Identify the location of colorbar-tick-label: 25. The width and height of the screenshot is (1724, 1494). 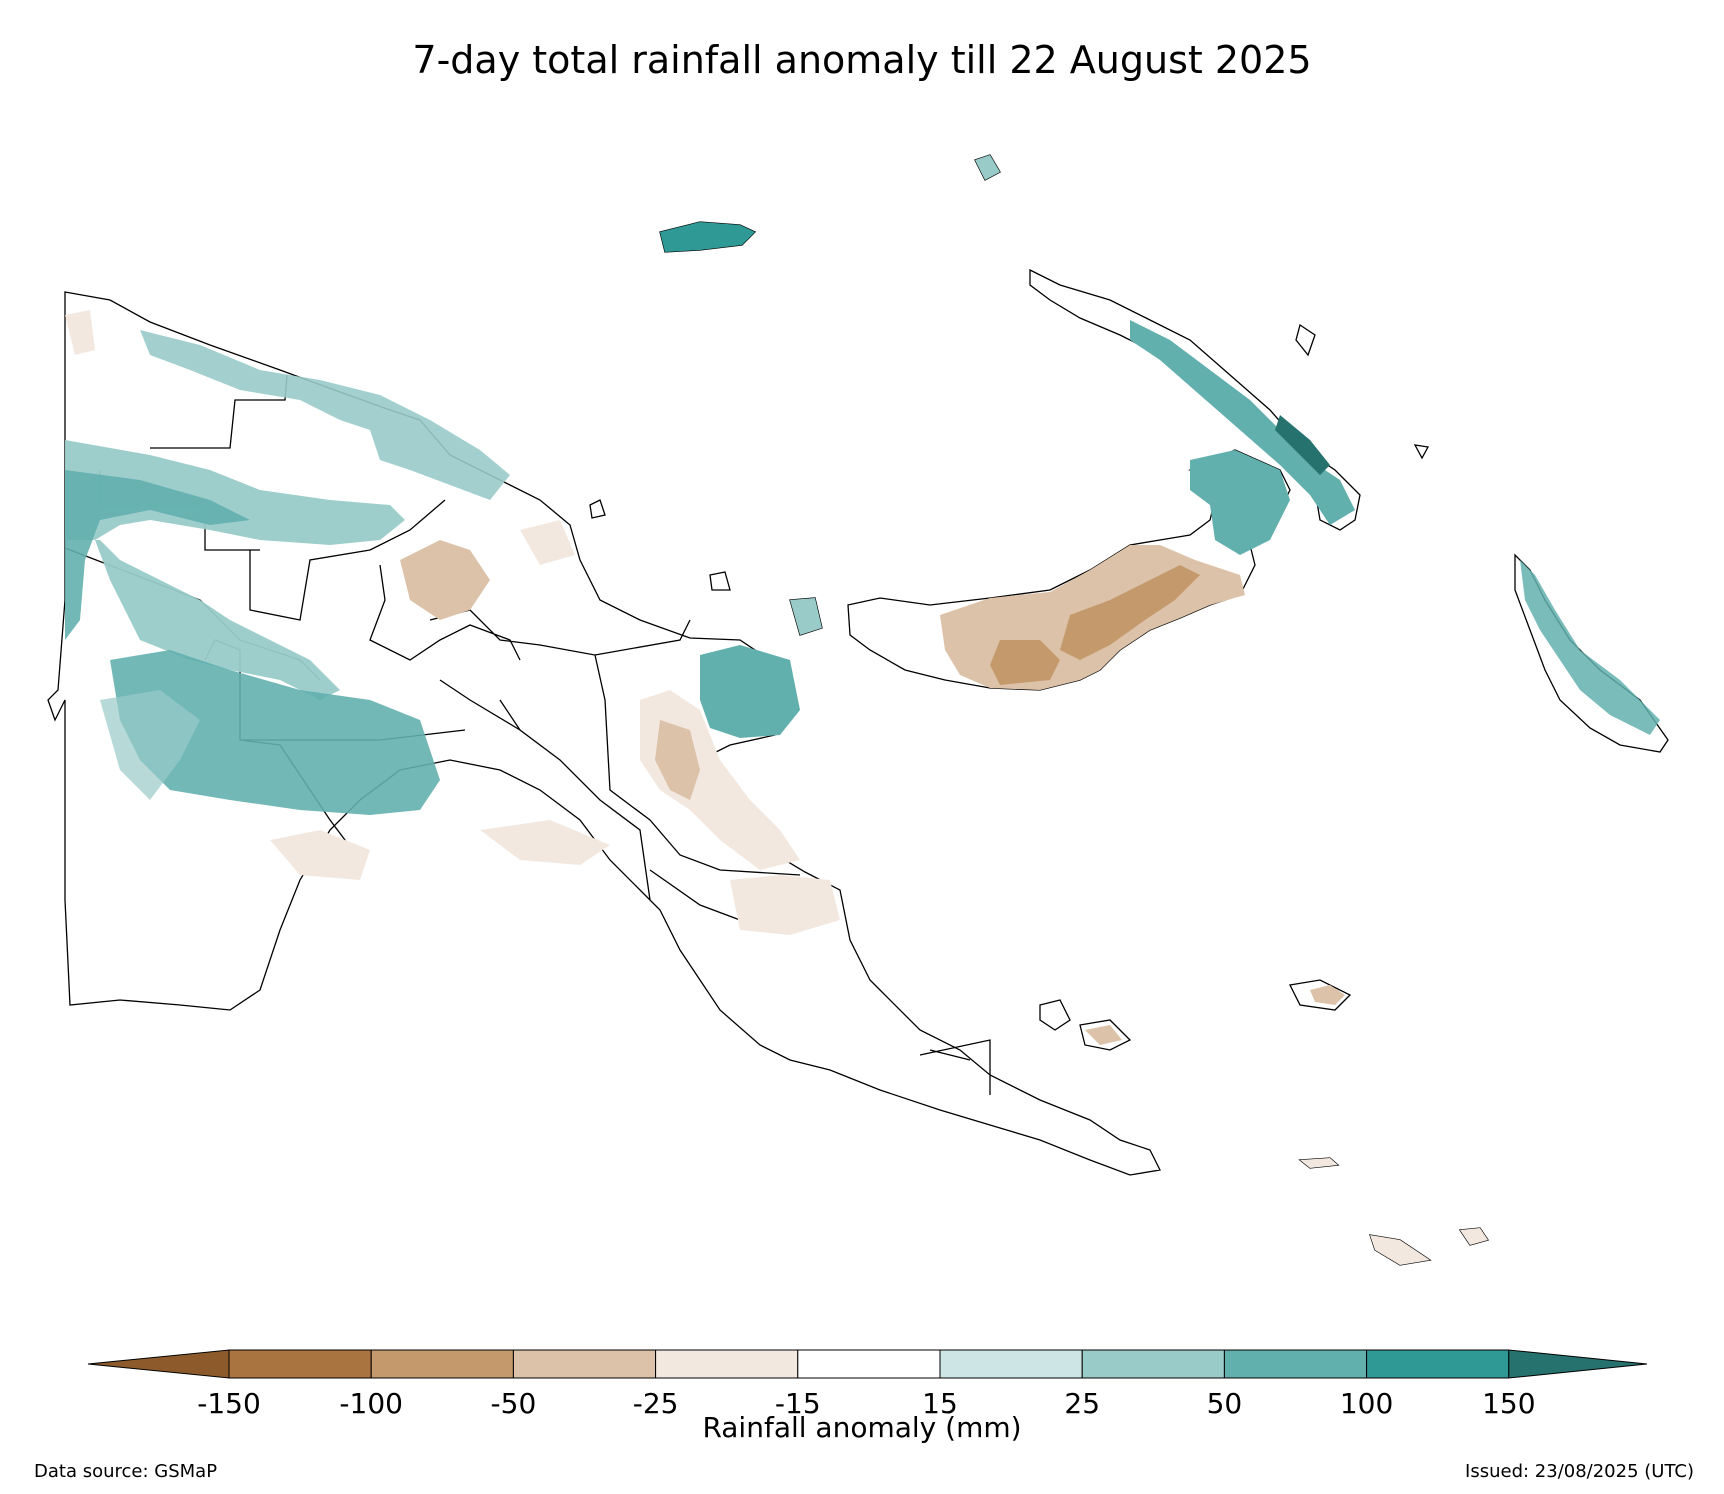
(1082, 1403).